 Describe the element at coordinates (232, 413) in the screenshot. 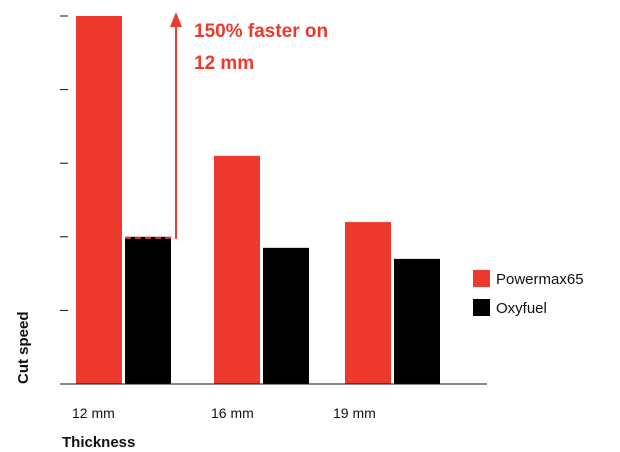

I see `x-tick-label-2: 16 mm` at that location.